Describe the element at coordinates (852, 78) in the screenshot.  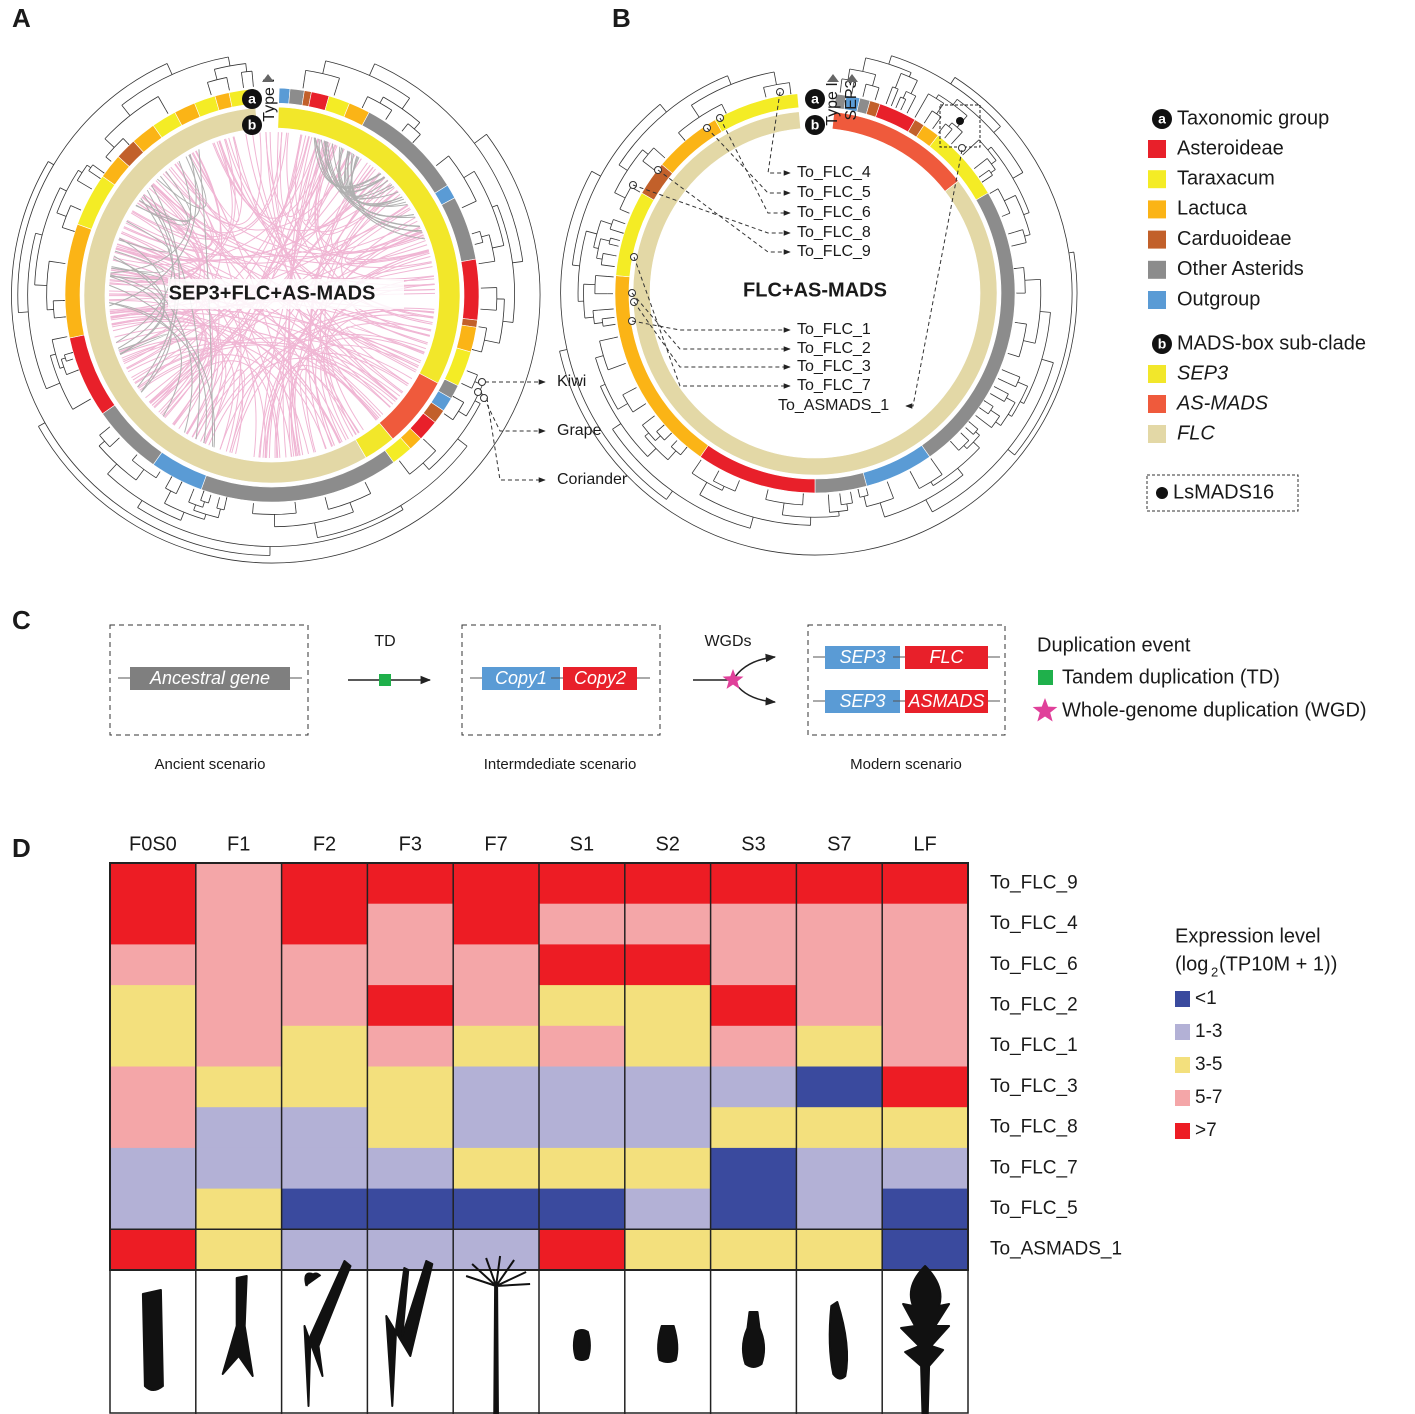
I see `clade-triangle` at that location.